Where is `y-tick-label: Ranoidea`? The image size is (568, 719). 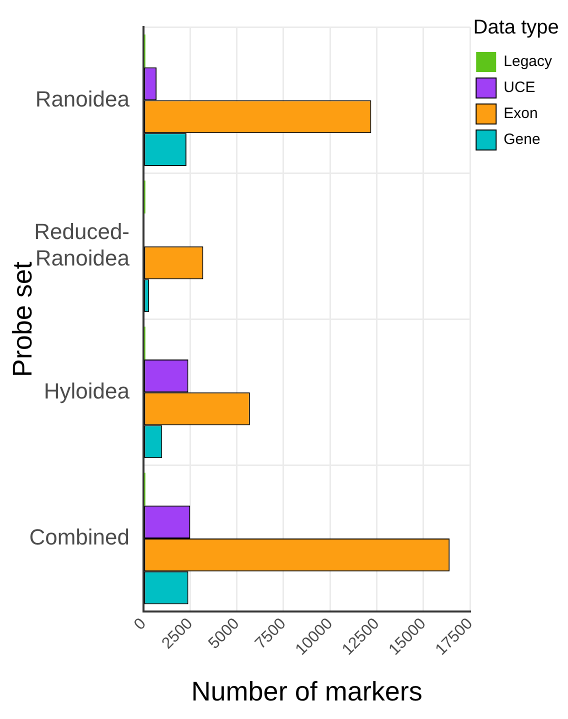 y-tick-label: Ranoidea is located at coordinates (82, 99).